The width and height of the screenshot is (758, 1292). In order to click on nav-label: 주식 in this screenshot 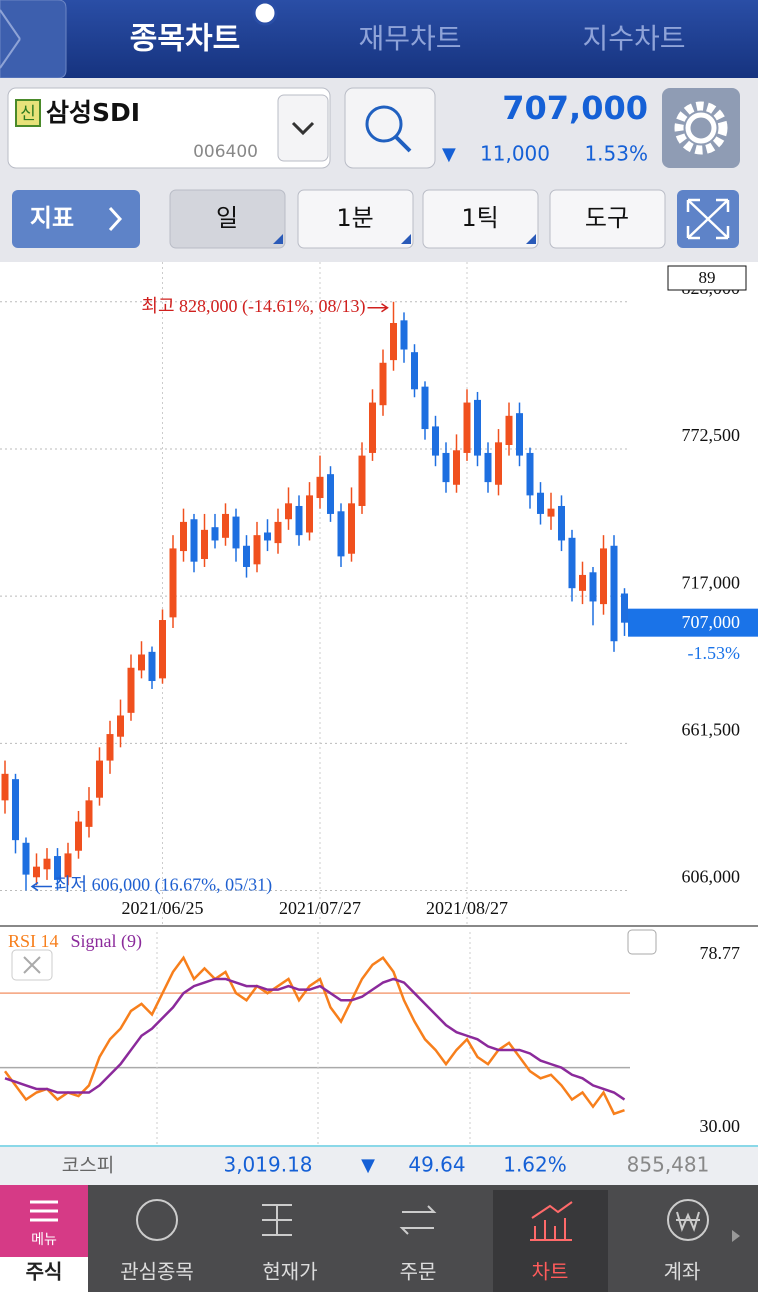, I will do `click(44, 1272)`.